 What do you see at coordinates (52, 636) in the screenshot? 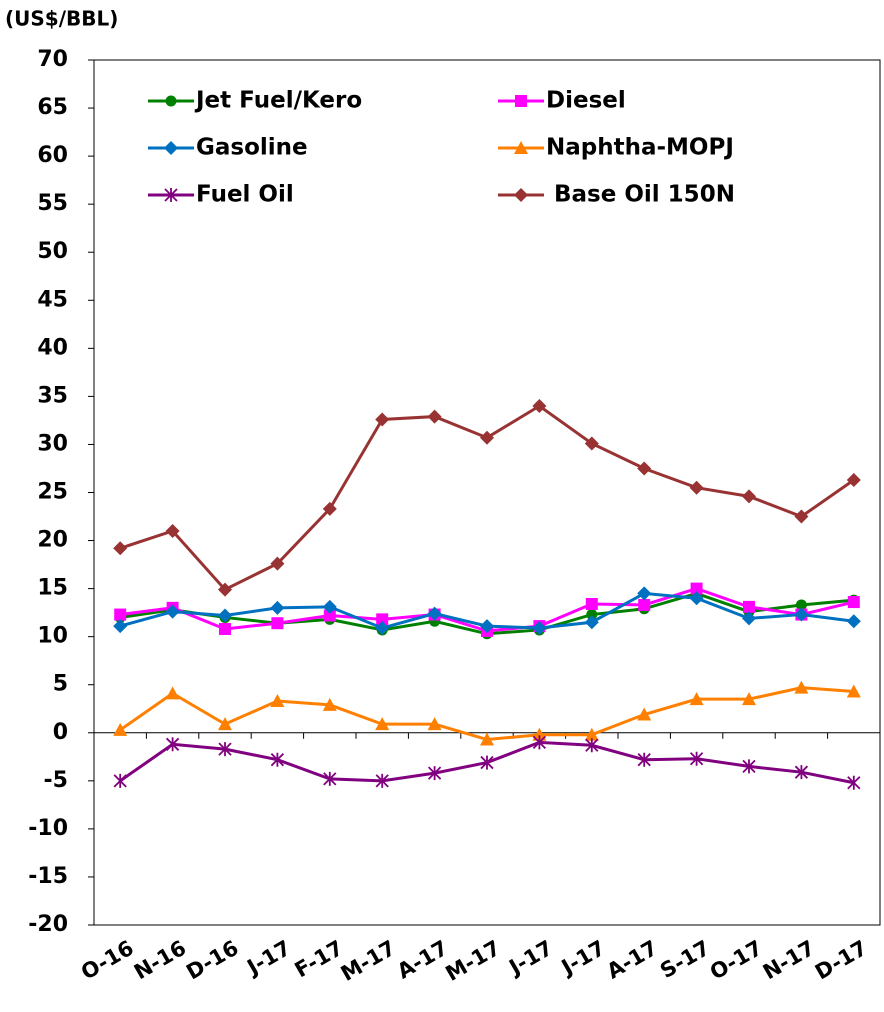
I see `y-tick-label: 10` at bounding box center [52, 636].